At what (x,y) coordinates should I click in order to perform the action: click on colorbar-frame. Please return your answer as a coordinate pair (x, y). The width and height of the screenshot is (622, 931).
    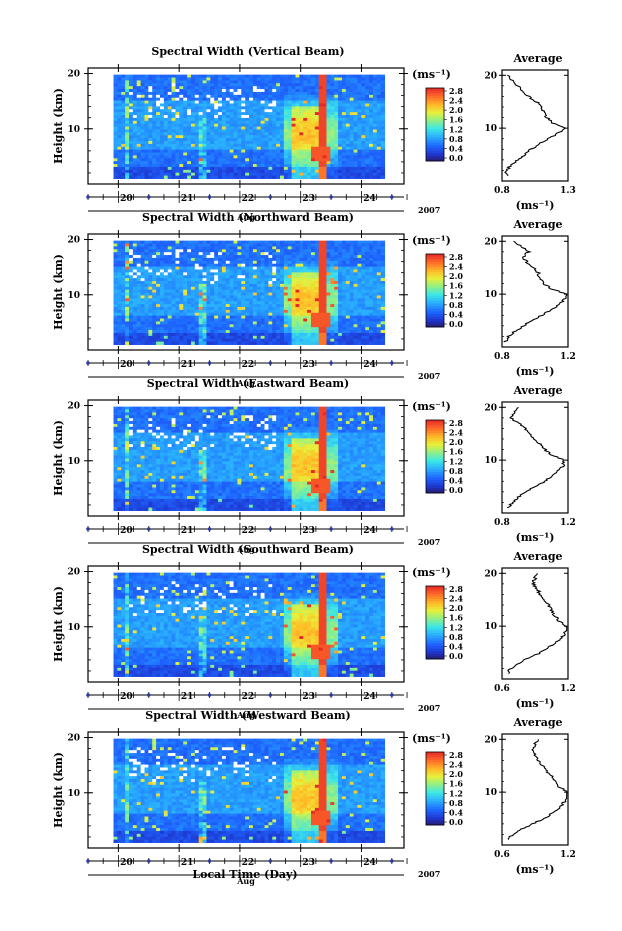
    Looking at the image, I should click on (435, 124).